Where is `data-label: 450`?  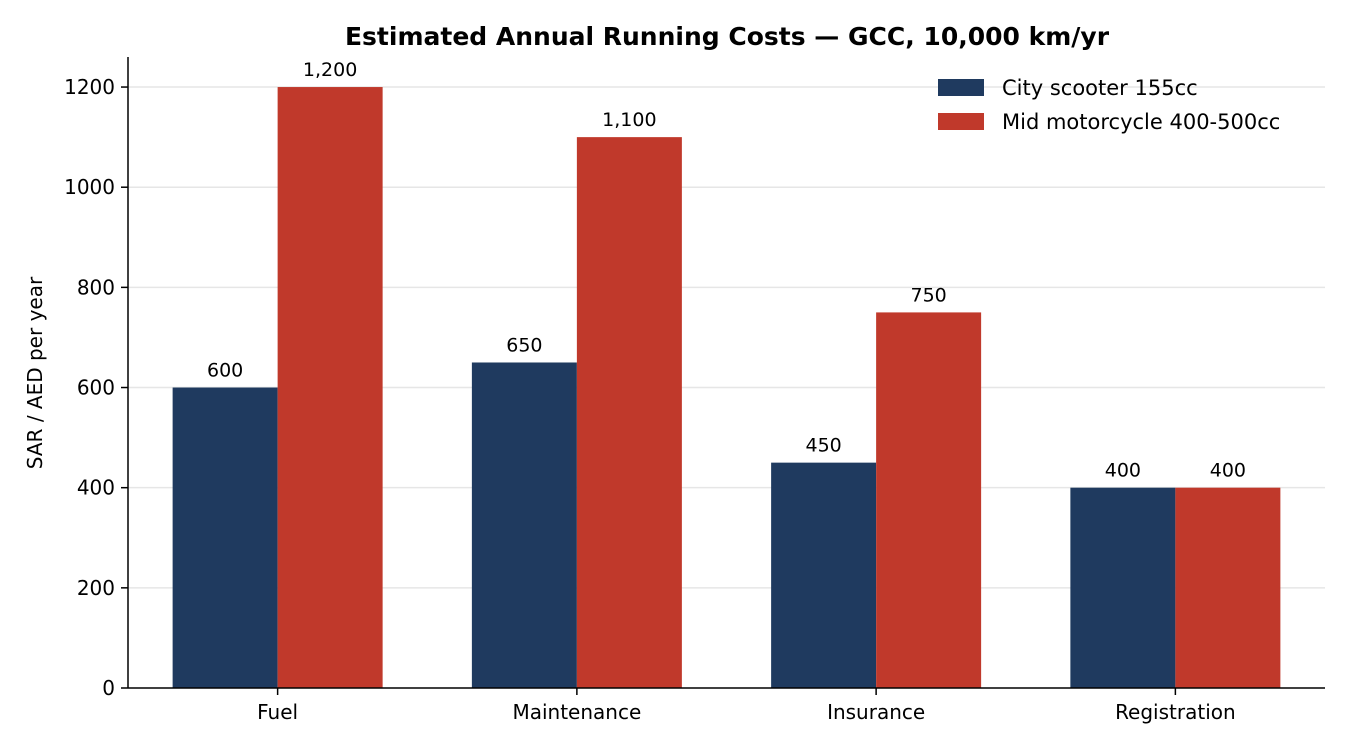 data-label: 450 is located at coordinates (823, 446).